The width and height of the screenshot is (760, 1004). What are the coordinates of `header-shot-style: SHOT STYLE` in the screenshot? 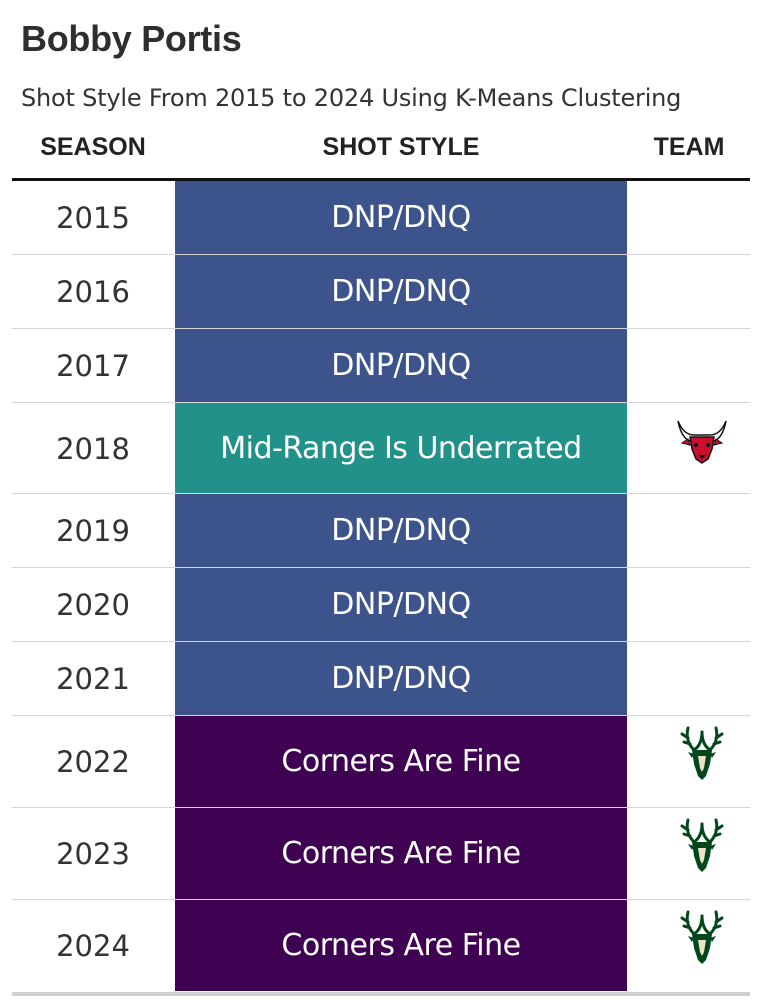 It's located at (401, 147).